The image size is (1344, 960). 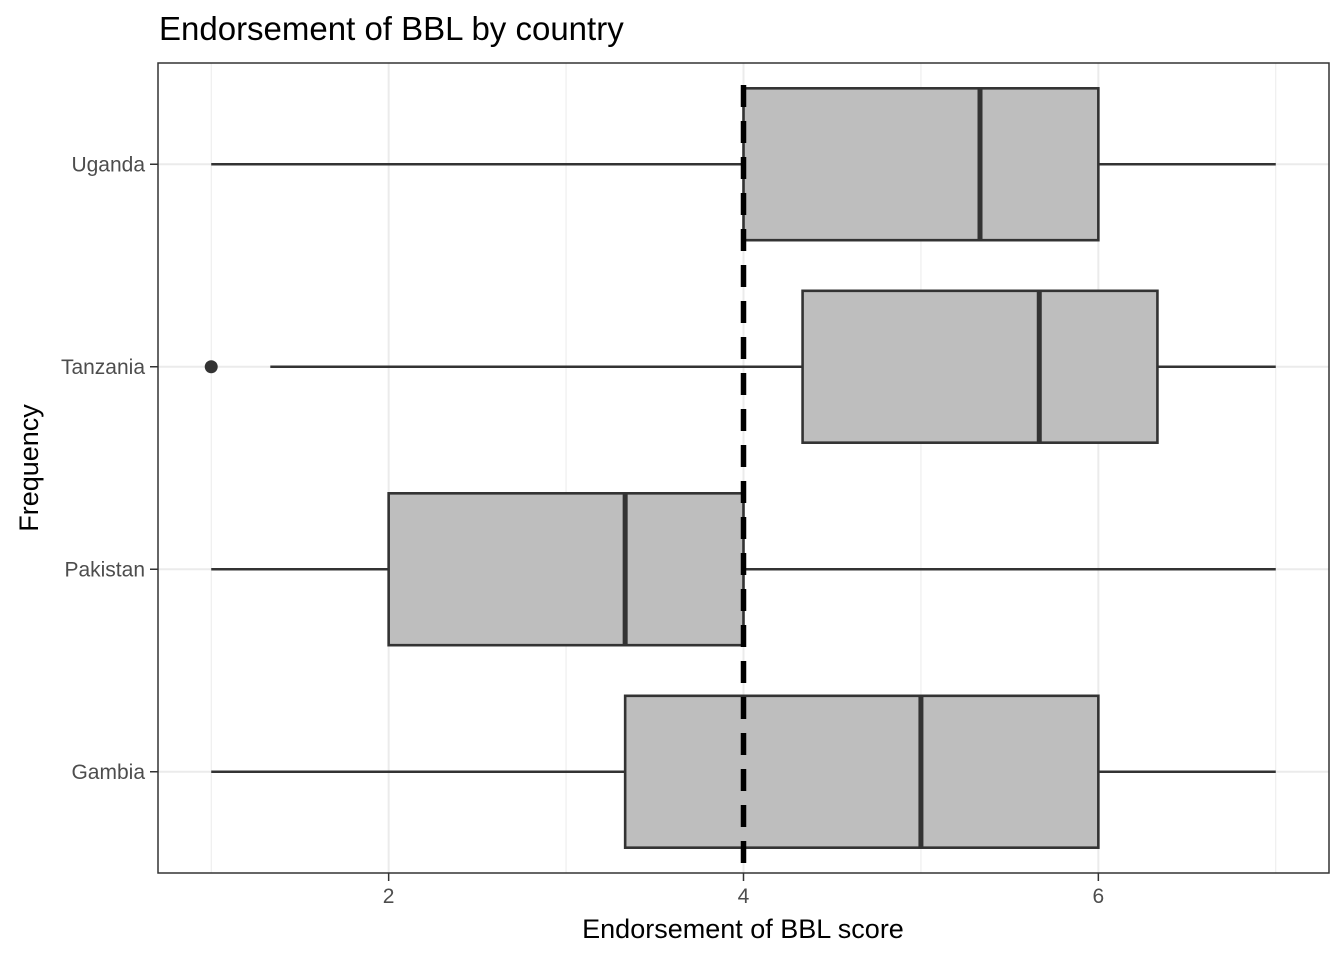 What do you see at coordinates (211, 367) in the screenshot?
I see `outlier-point-tanzania` at bounding box center [211, 367].